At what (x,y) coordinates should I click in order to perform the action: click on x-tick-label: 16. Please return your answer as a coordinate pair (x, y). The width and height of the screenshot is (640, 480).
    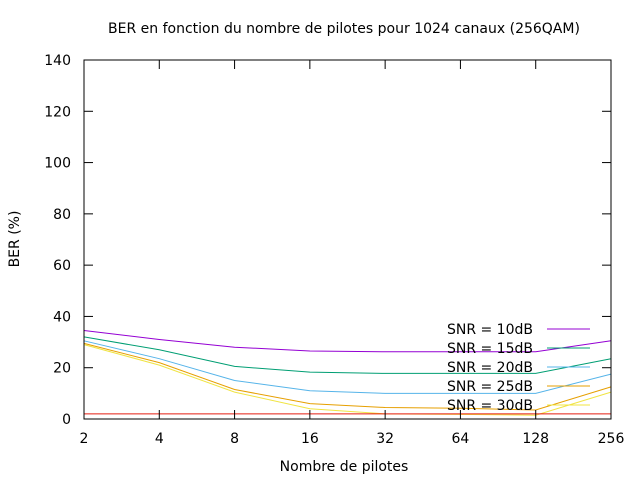
    Looking at the image, I should click on (310, 439).